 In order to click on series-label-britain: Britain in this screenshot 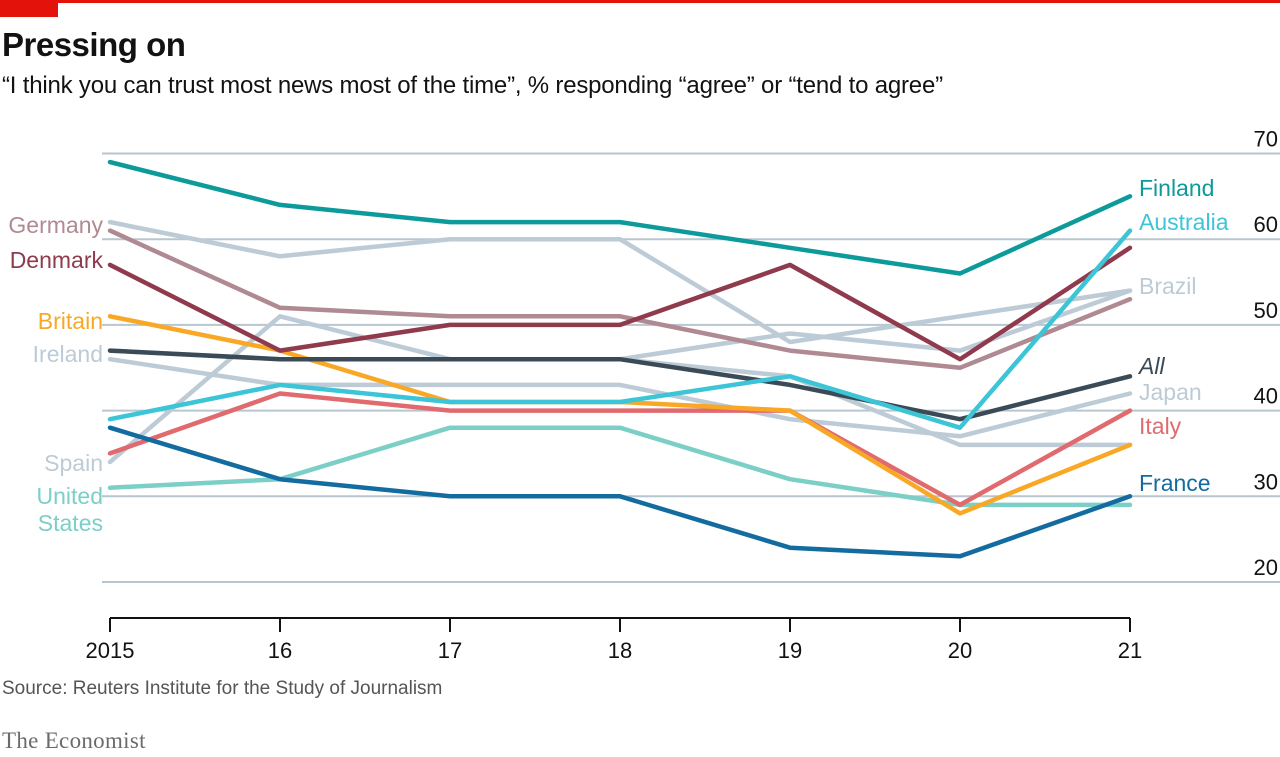, I will do `click(70, 321)`.